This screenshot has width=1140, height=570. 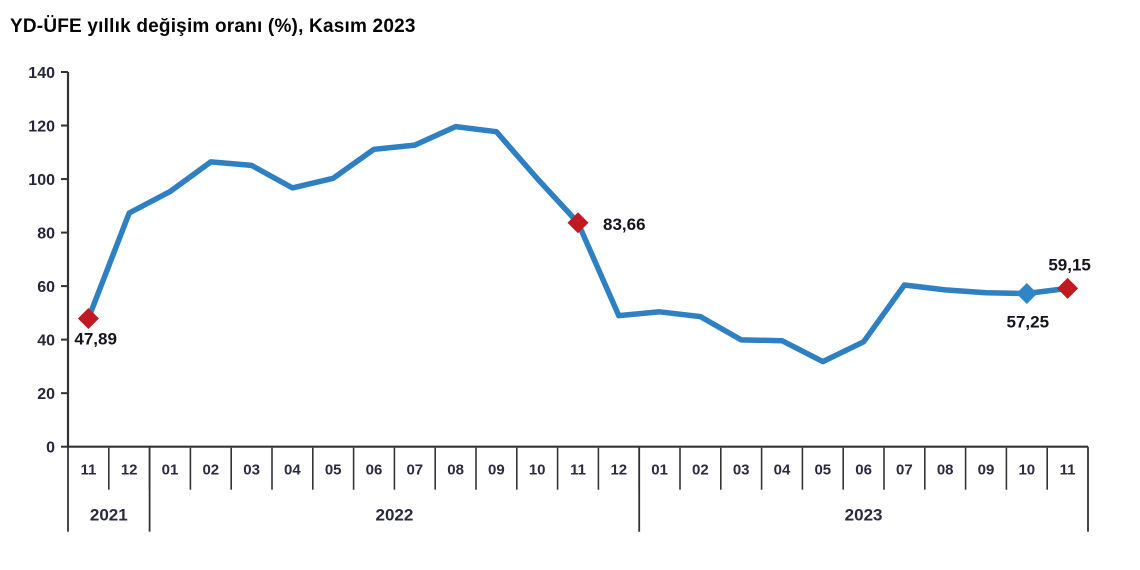 What do you see at coordinates (41, 127) in the screenshot?
I see `y-tick-label: 120` at bounding box center [41, 127].